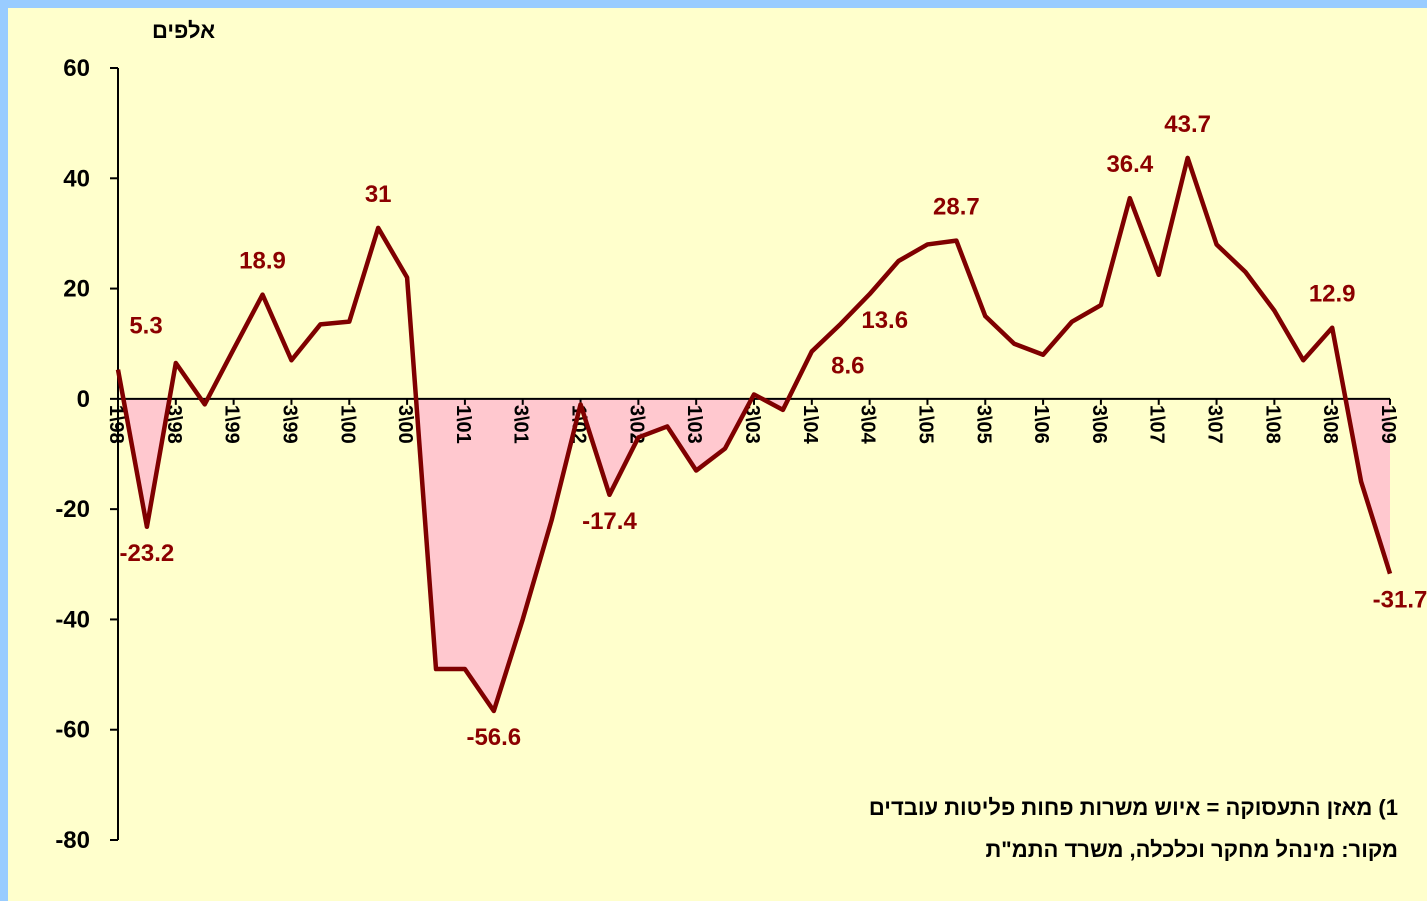 The image size is (1427, 901). What do you see at coordinates (1400, 600) in the screenshot?
I see `data-label: -31.7` at bounding box center [1400, 600].